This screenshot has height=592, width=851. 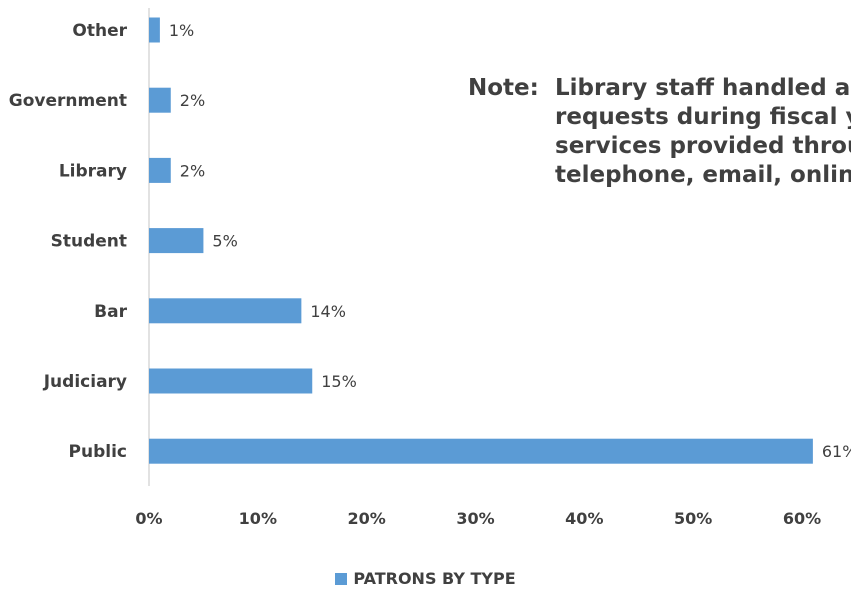 What do you see at coordinates (703, 117) in the screenshot?
I see `note-line: requests during fiscal y` at bounding box center [703, 117].